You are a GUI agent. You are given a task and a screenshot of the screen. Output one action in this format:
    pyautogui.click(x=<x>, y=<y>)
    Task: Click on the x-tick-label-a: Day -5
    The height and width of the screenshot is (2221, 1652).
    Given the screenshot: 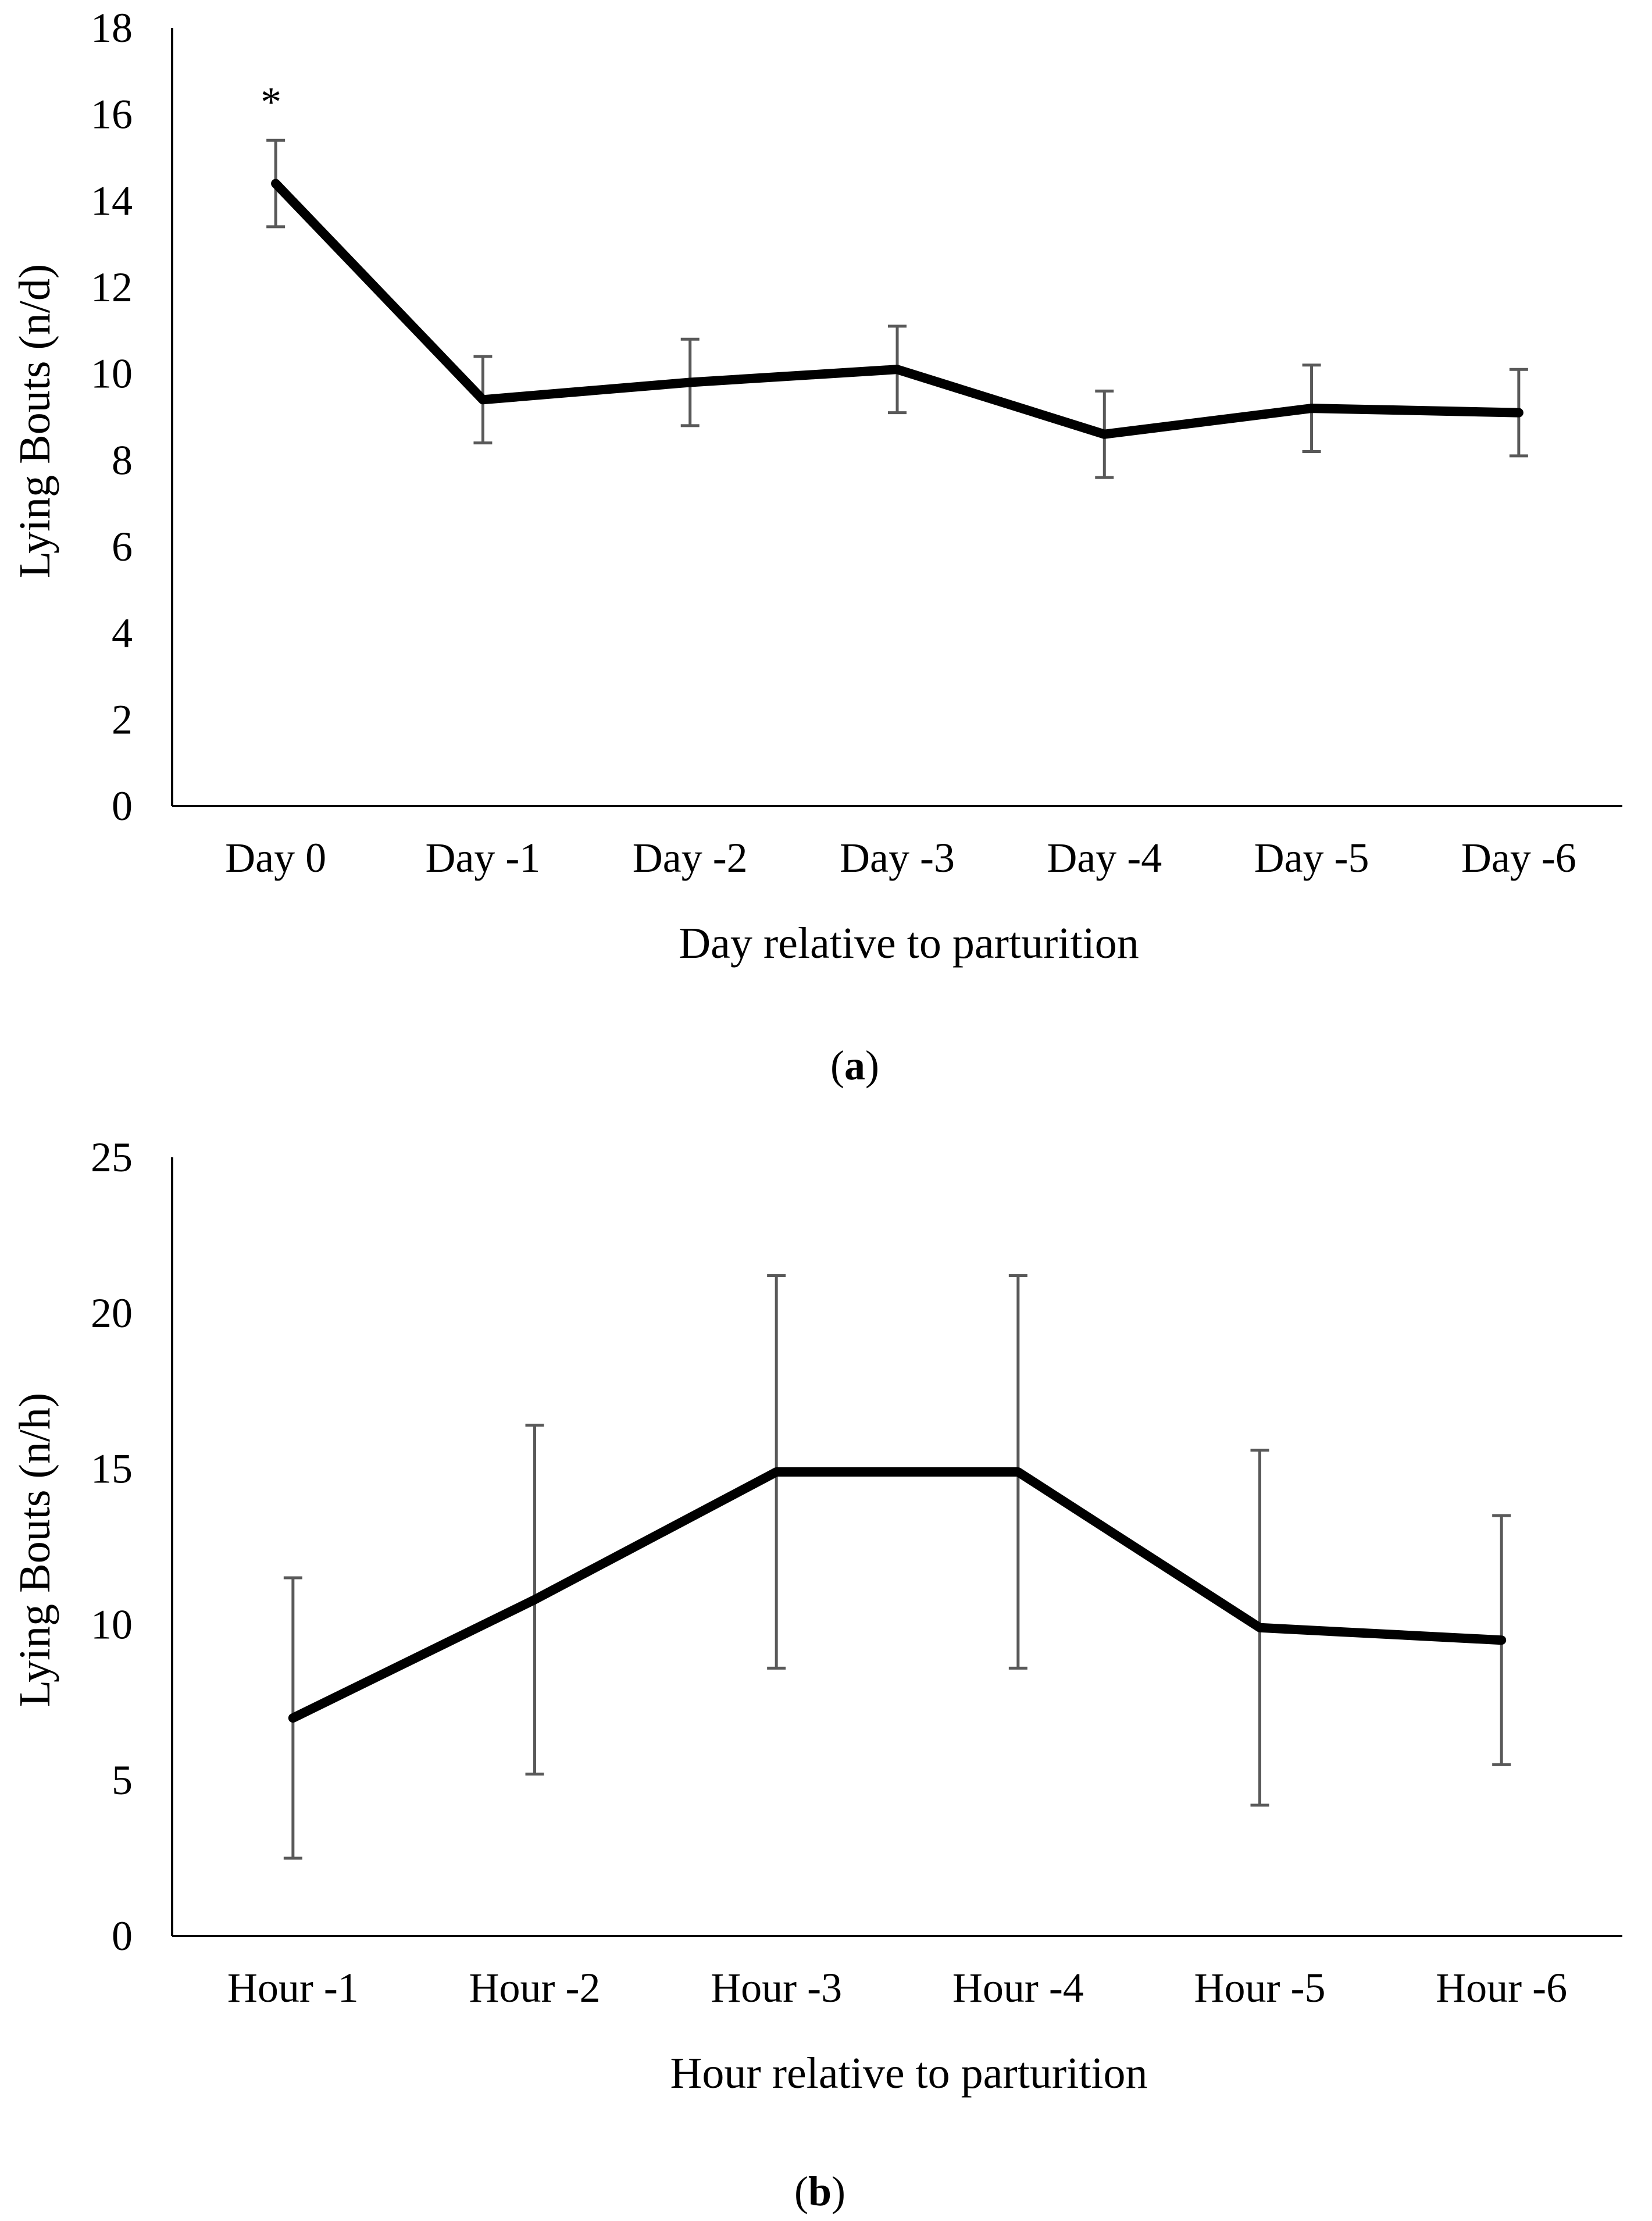 What is the action you would take?
    pyautogui.click(x=1311, y=858)
    